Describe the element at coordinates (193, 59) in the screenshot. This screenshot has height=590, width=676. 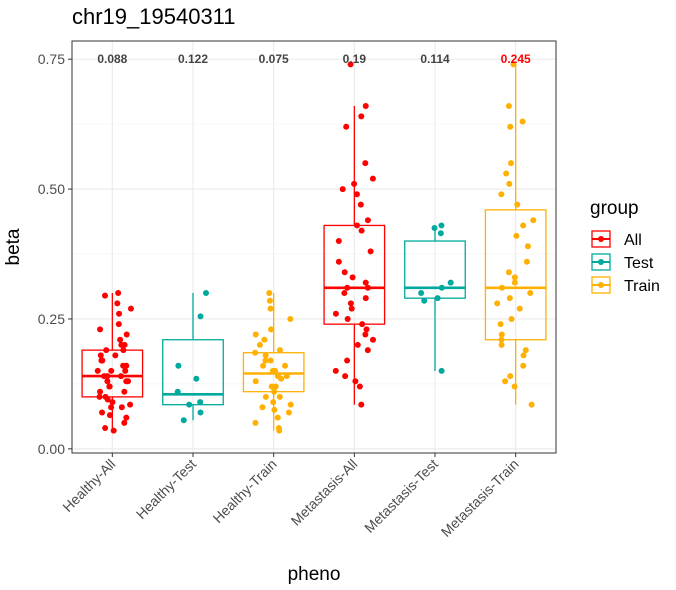
I see `pvalue-annotation: 0.122` at that location.